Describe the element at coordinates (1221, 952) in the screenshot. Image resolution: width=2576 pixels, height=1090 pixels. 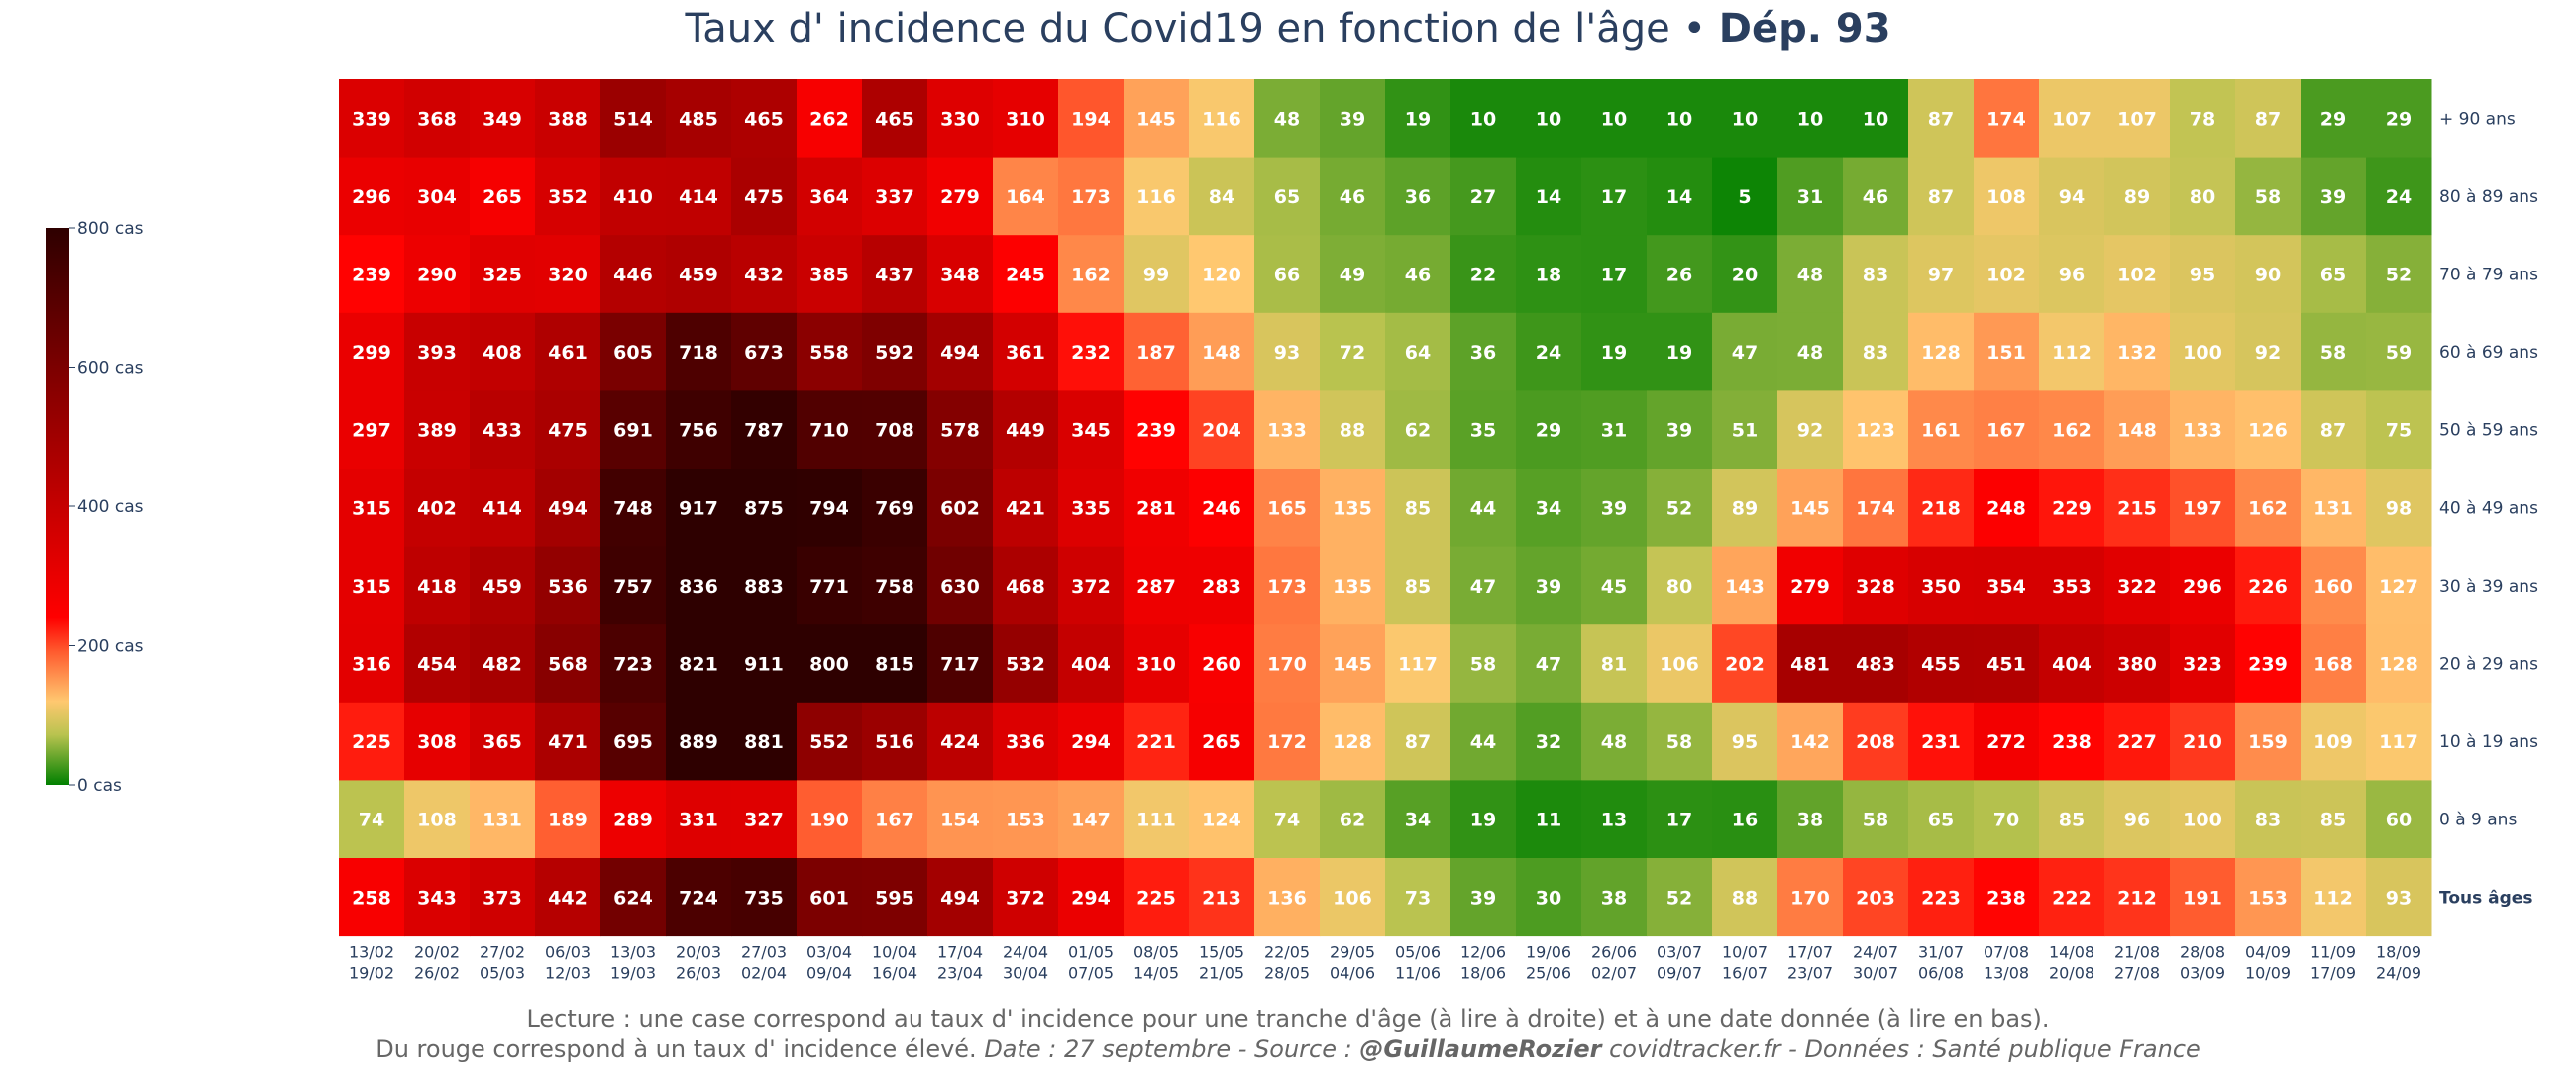
I see `x-tick-start-date: 15/05` at that location.